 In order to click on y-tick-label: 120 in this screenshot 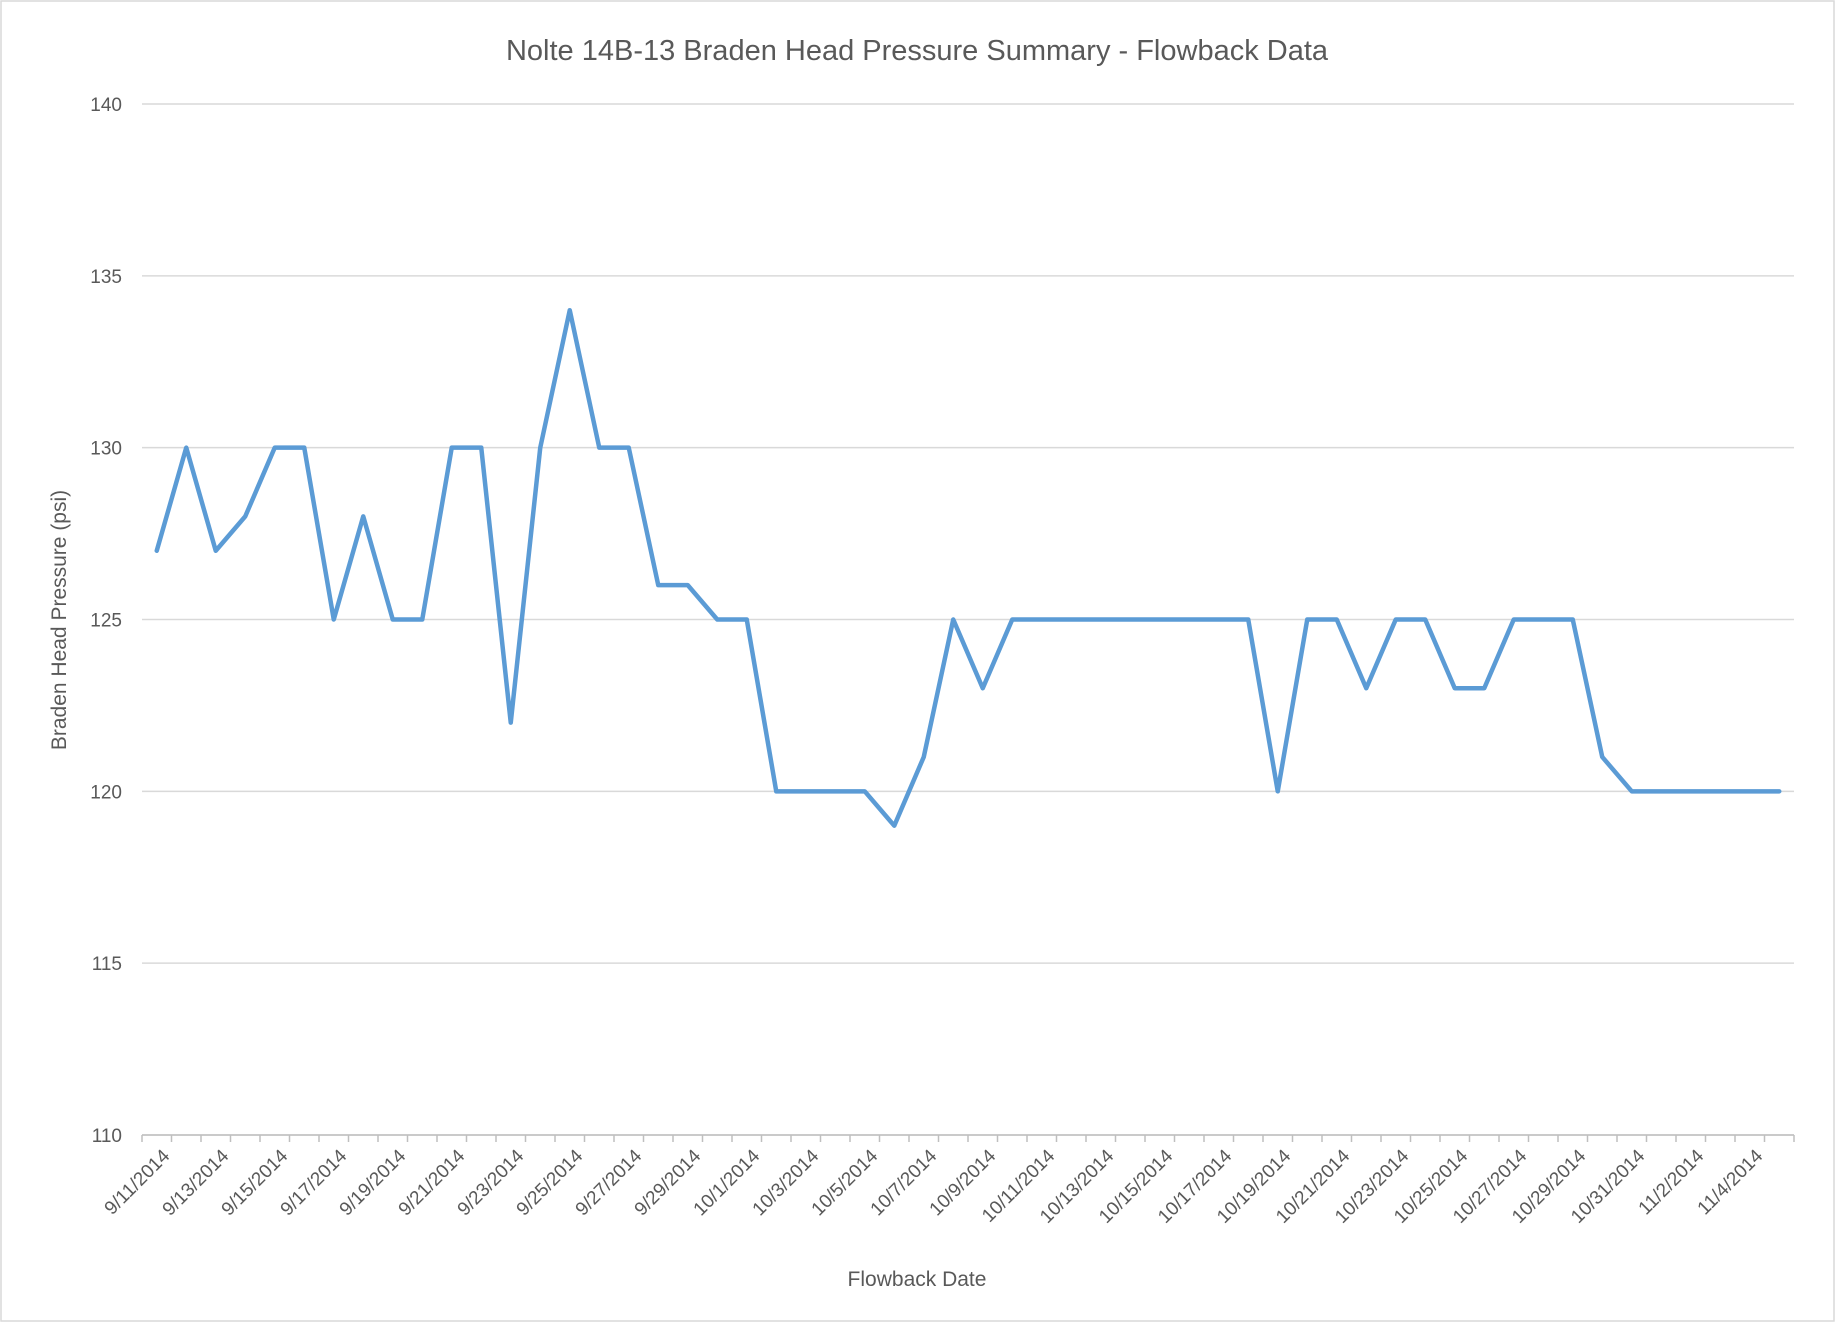, I will do `click(106, 792)`.